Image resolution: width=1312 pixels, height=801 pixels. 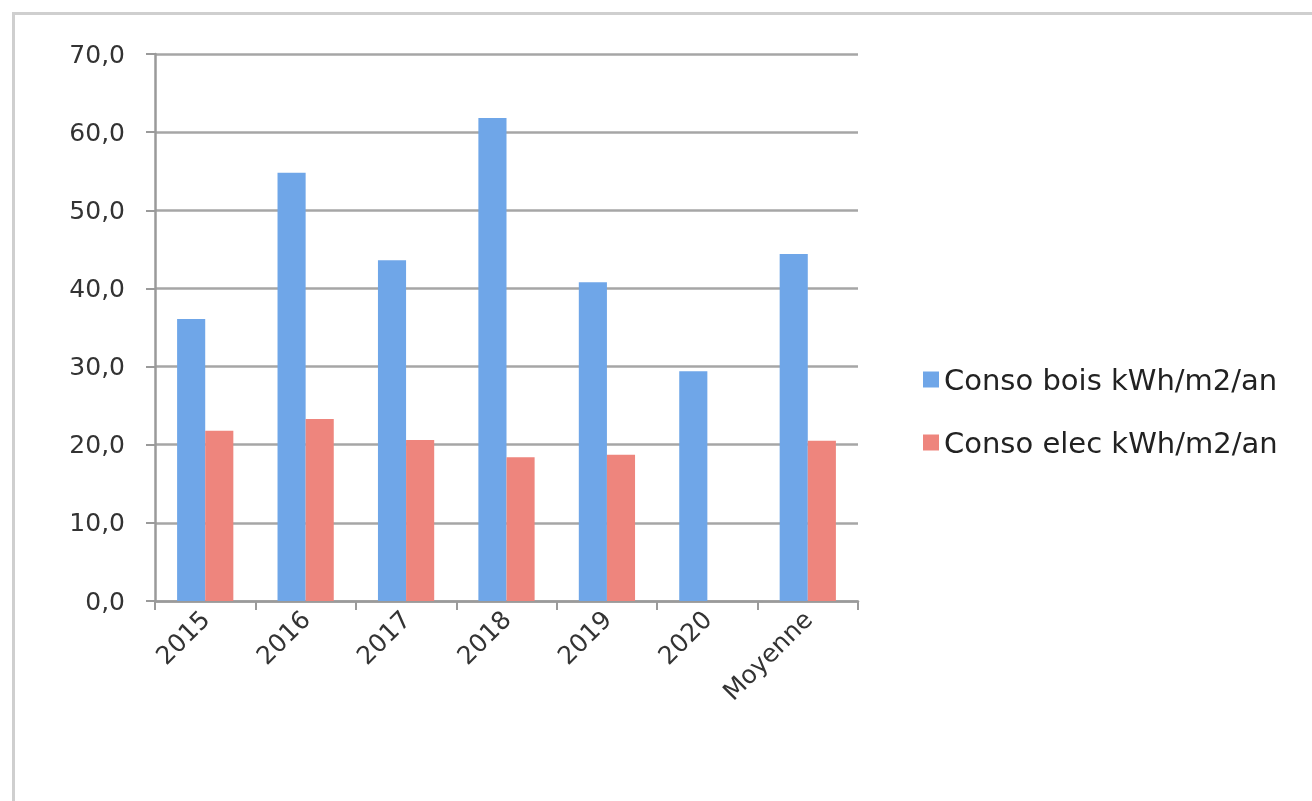 What do you see at coordinates (105, 601) in the screenshot?
I see `y-tick-label: 0,0` at bounding box center [105, 601].